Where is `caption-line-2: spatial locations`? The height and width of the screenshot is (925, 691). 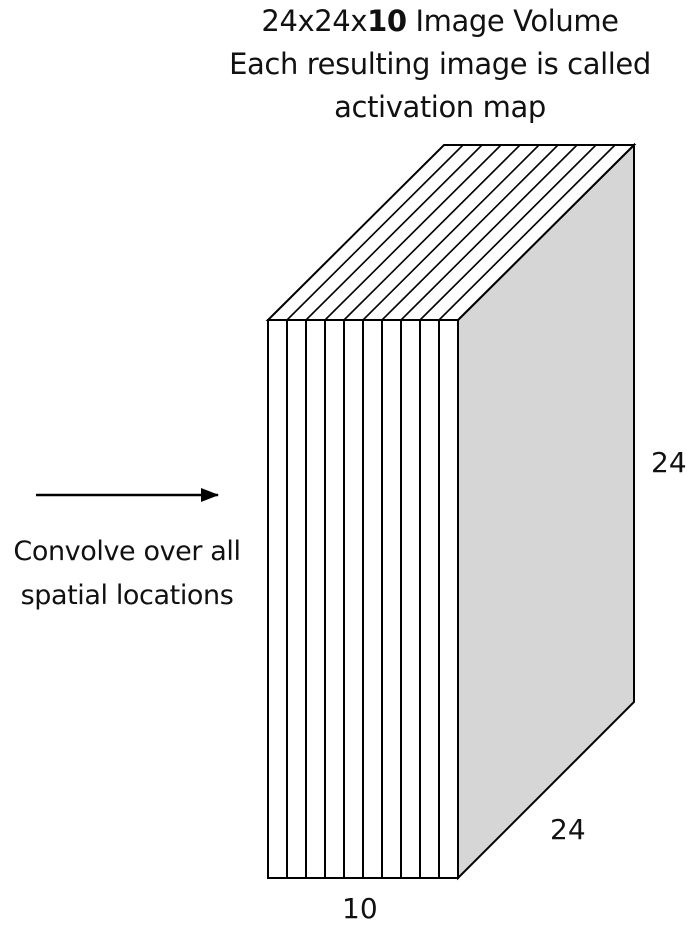 caption-line-2: spatial locations is located at coordinates (127, 595).